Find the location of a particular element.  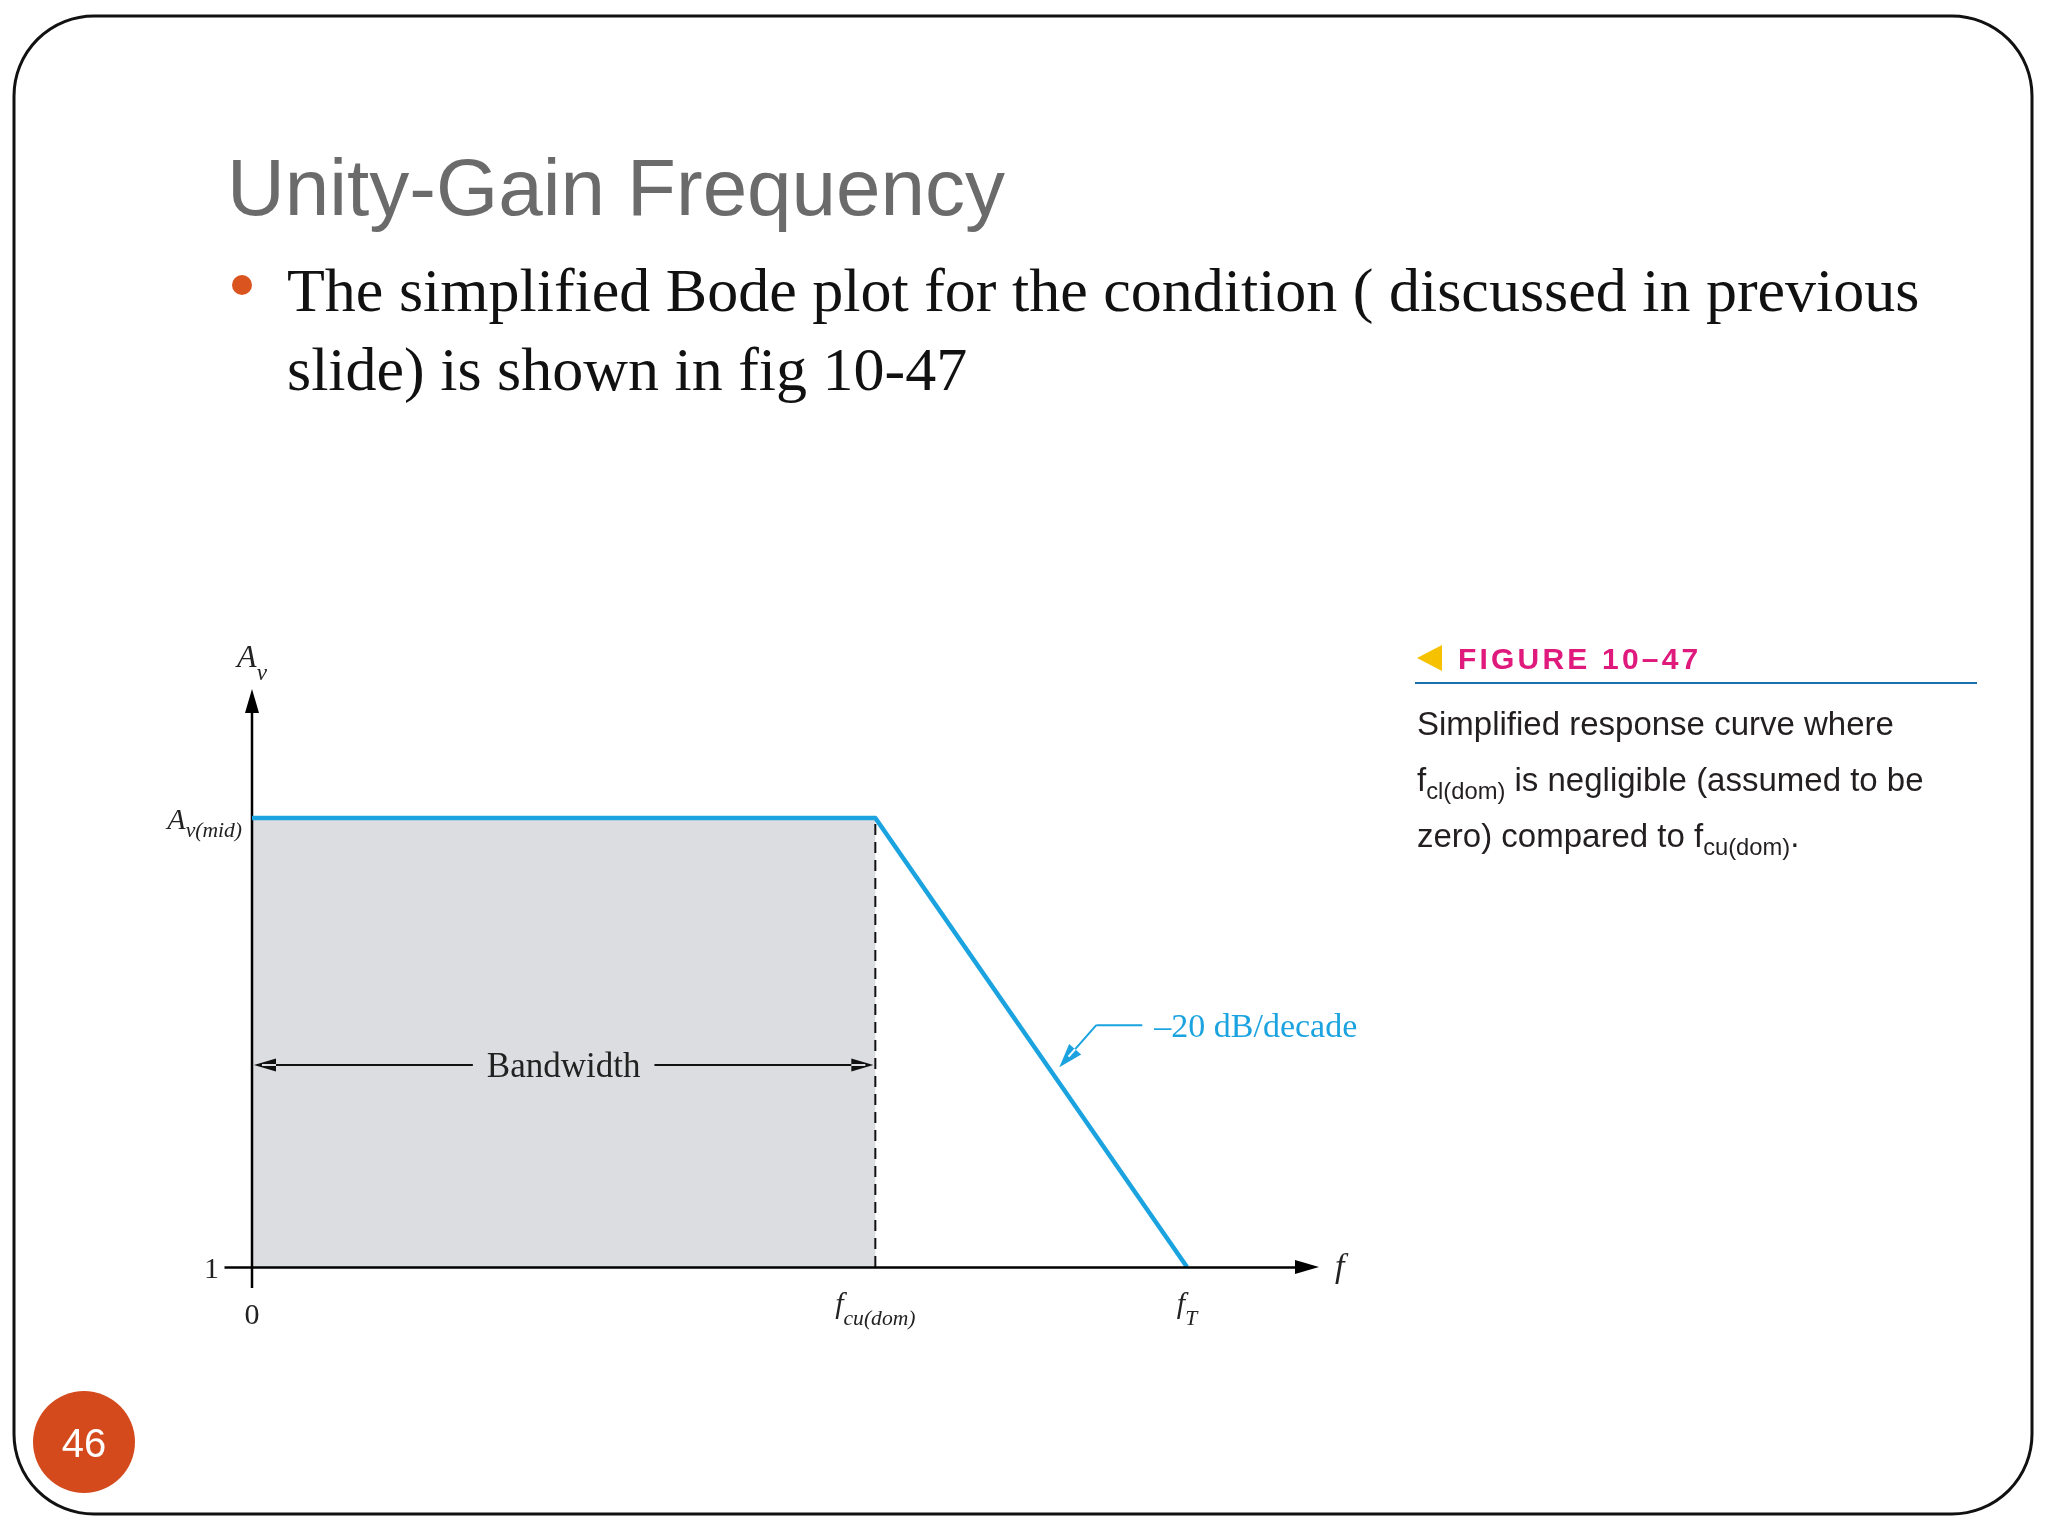

x-tick-label: f$_{cu(dom)}$ is located at coordinates (875, 1308).